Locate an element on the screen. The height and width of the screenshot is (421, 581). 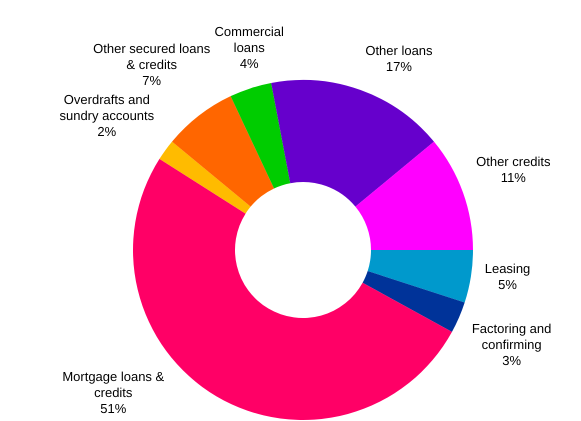
data-label: 11% is located at coordinates (513, 177).